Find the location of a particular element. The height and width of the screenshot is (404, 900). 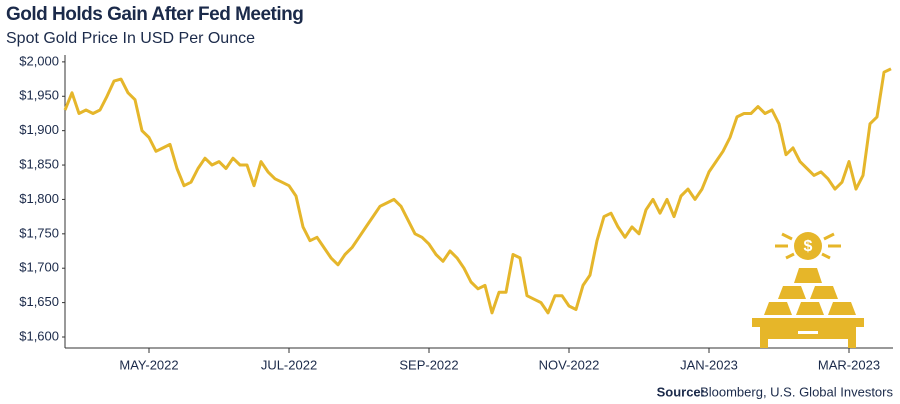

y-tick-label: $2,000 is located at coordinates (39, 60).